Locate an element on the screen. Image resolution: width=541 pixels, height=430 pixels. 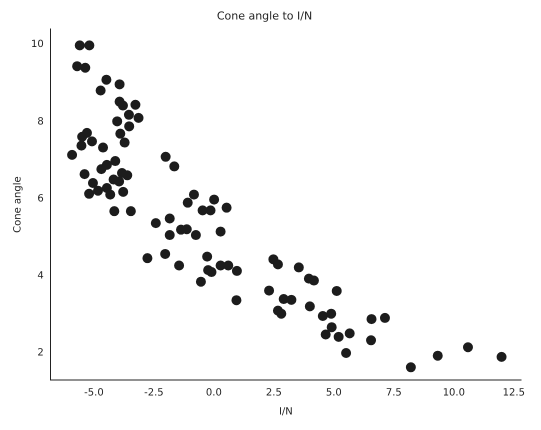
x-tick-label: 0.0 is located at coordinates (214, 393).